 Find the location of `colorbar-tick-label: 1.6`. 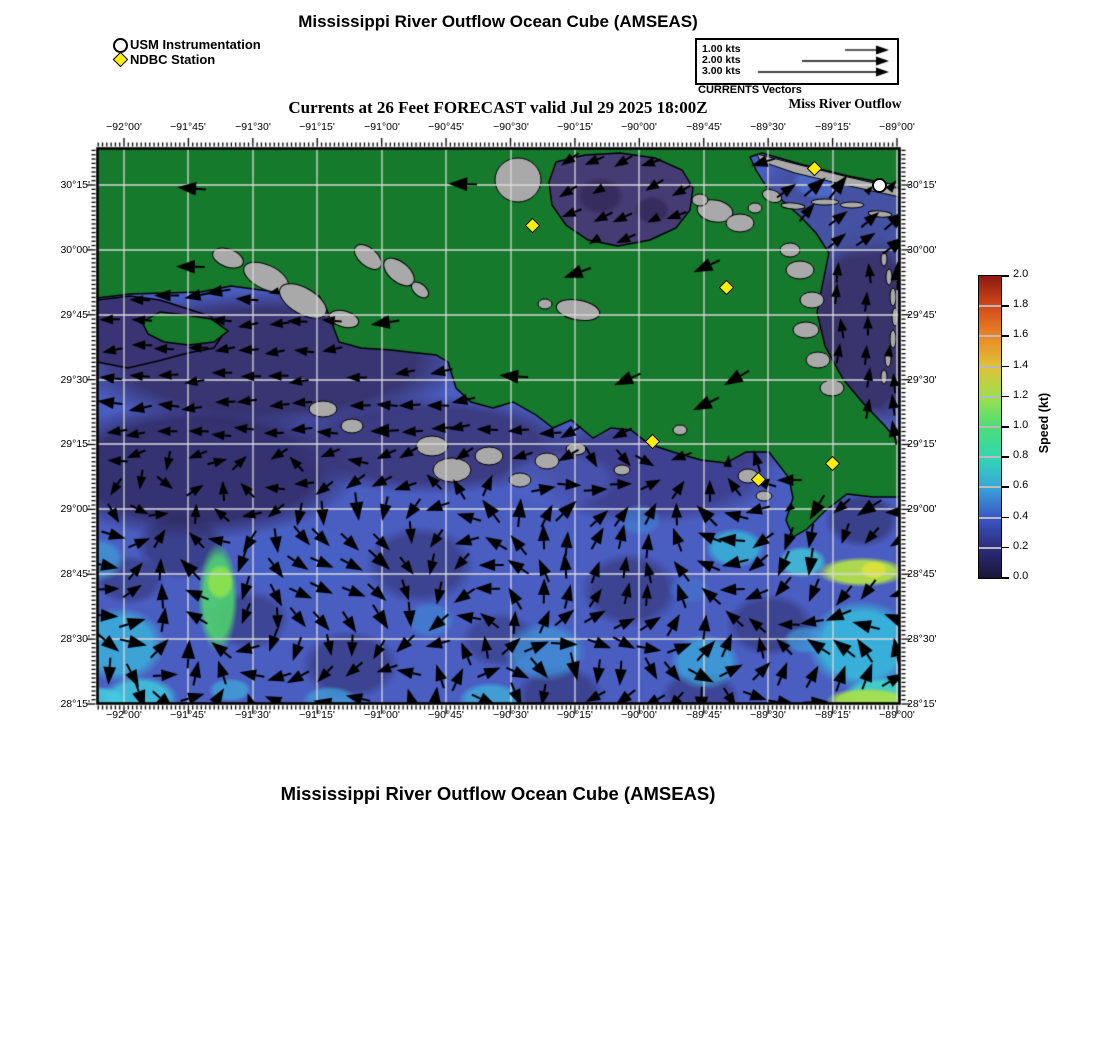

colorbar-tick-label: 1.6 is located at coordinates (1021, 334).